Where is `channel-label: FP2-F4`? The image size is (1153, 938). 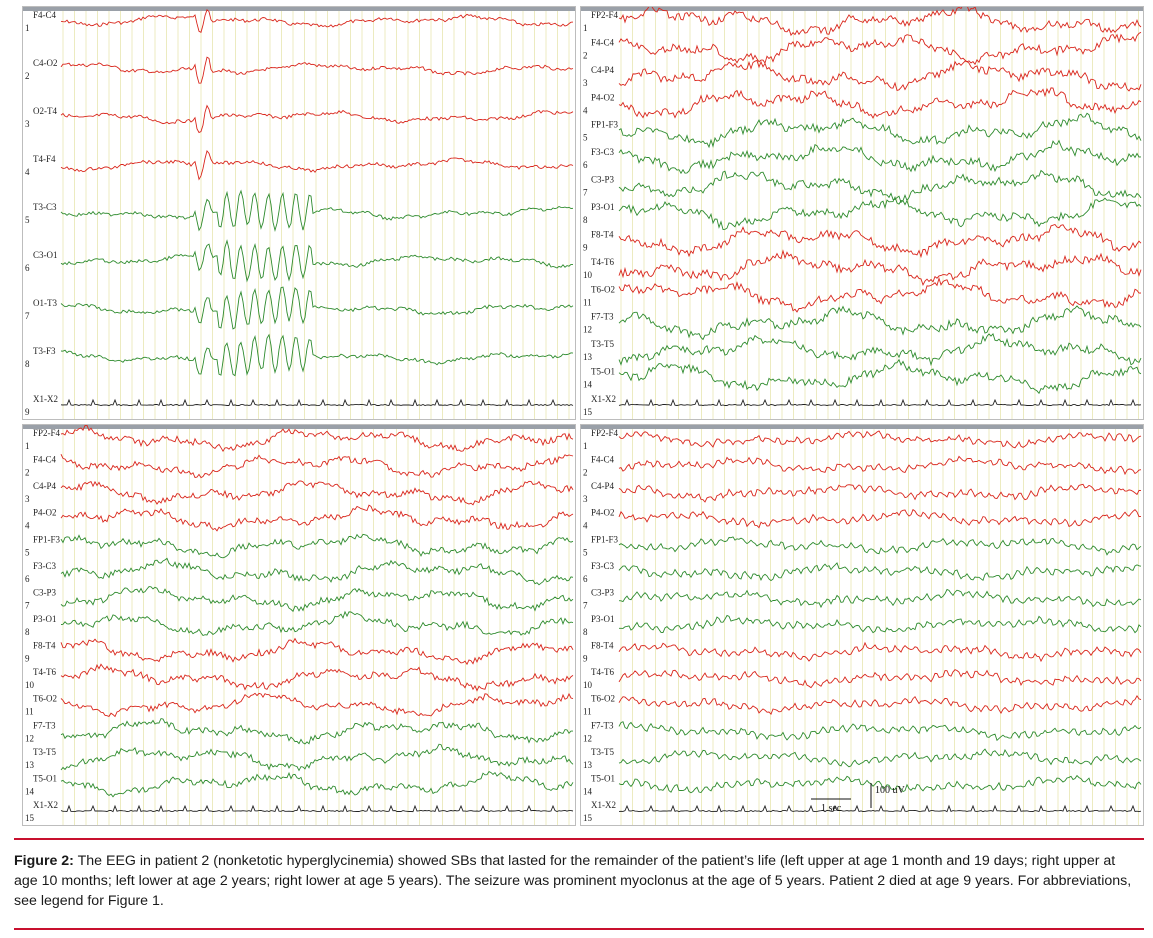 channel-label: FP2-F4 is located at coordinates (47, 433).